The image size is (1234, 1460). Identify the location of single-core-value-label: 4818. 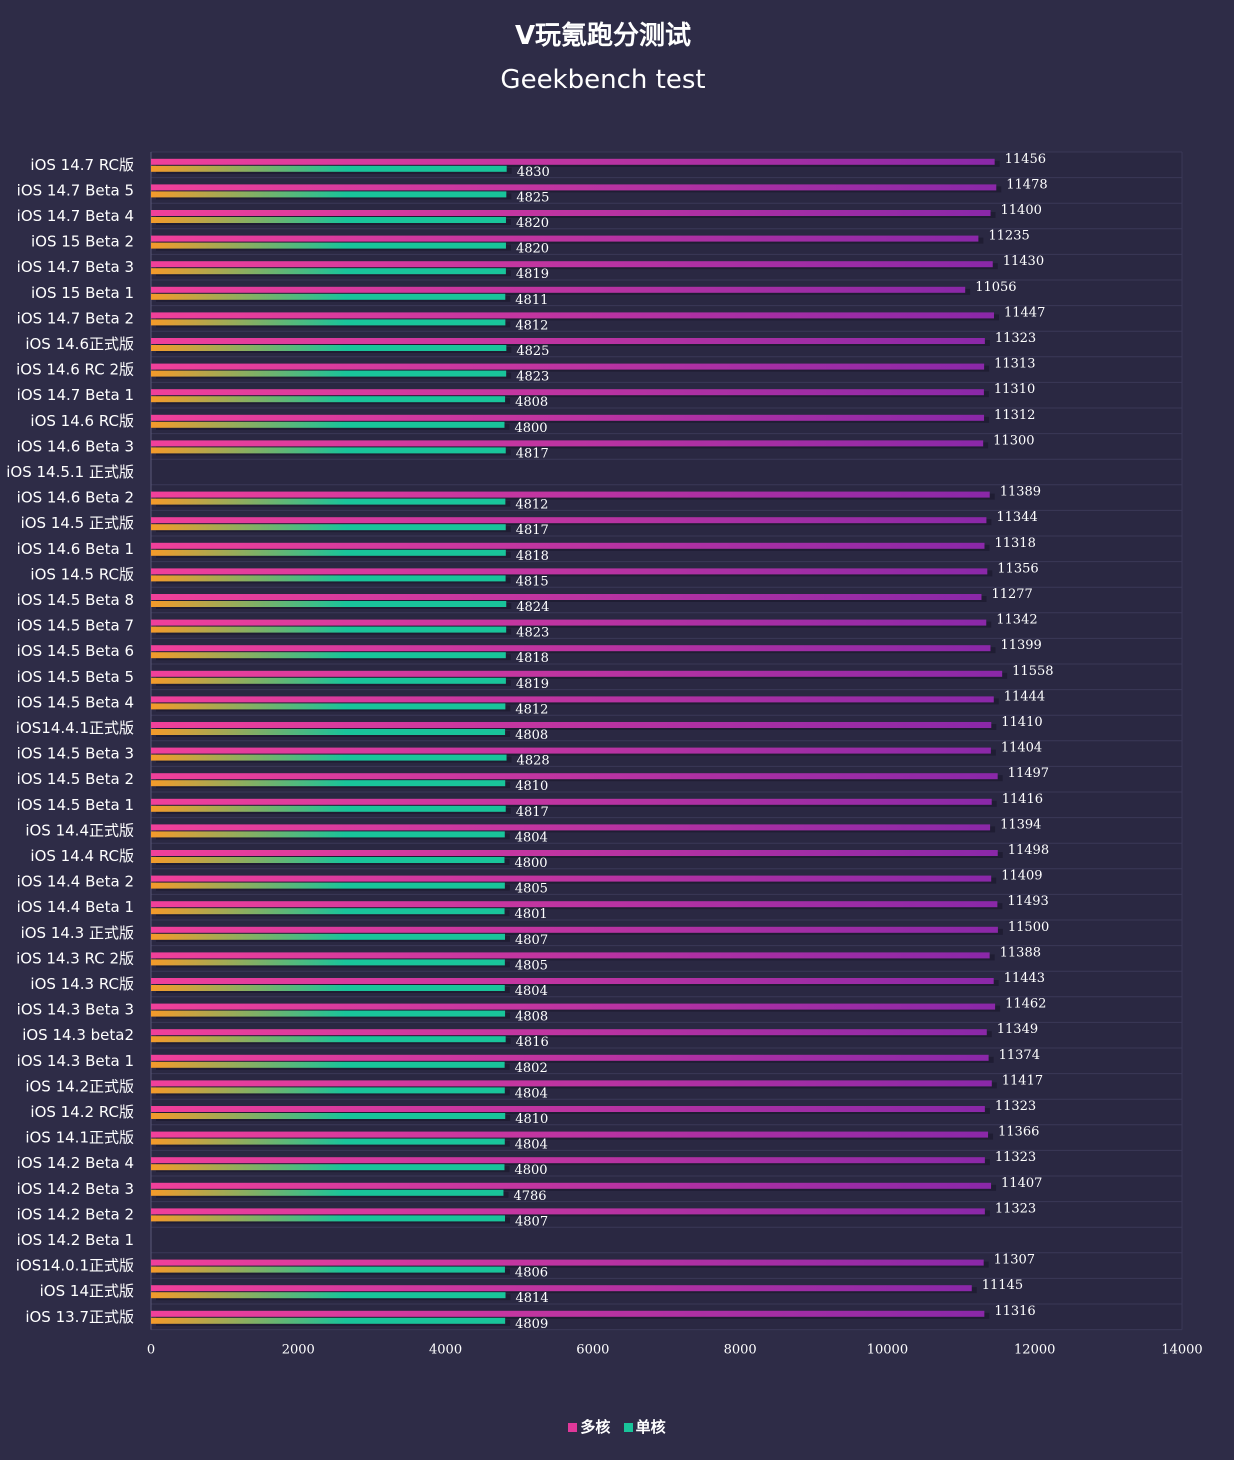
(532, 556).